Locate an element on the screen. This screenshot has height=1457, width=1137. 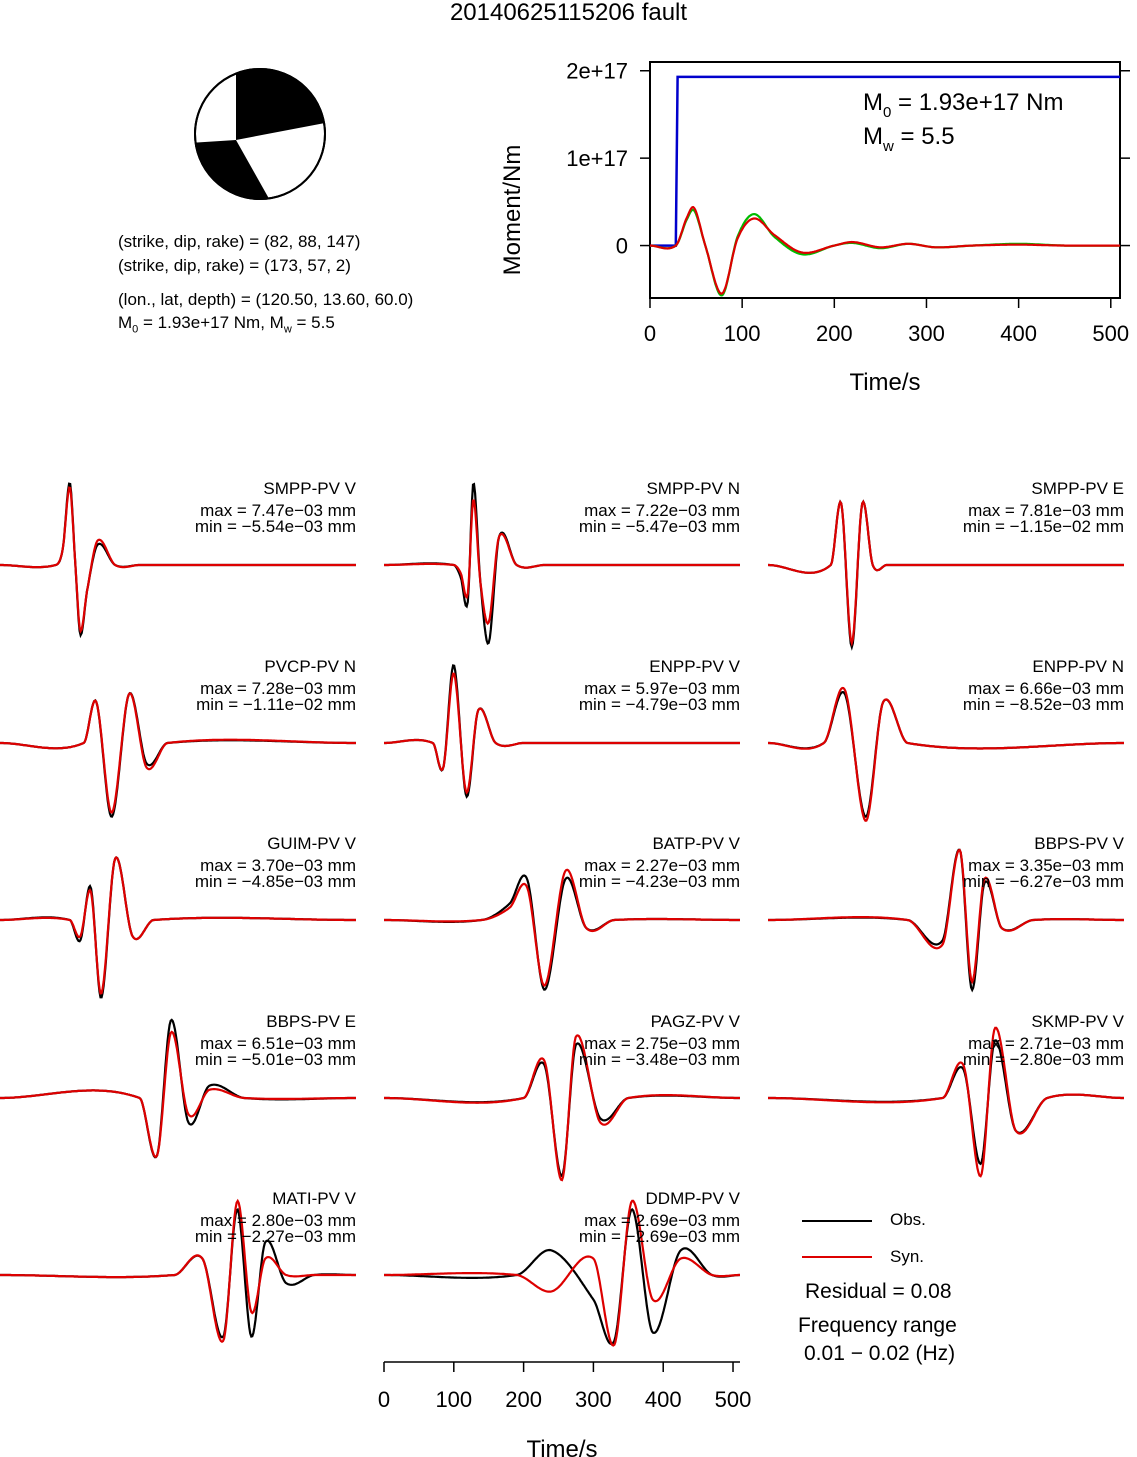
min-amplitude-label: min = −1.15e−02 mm is located at coordinates (1043, 526).